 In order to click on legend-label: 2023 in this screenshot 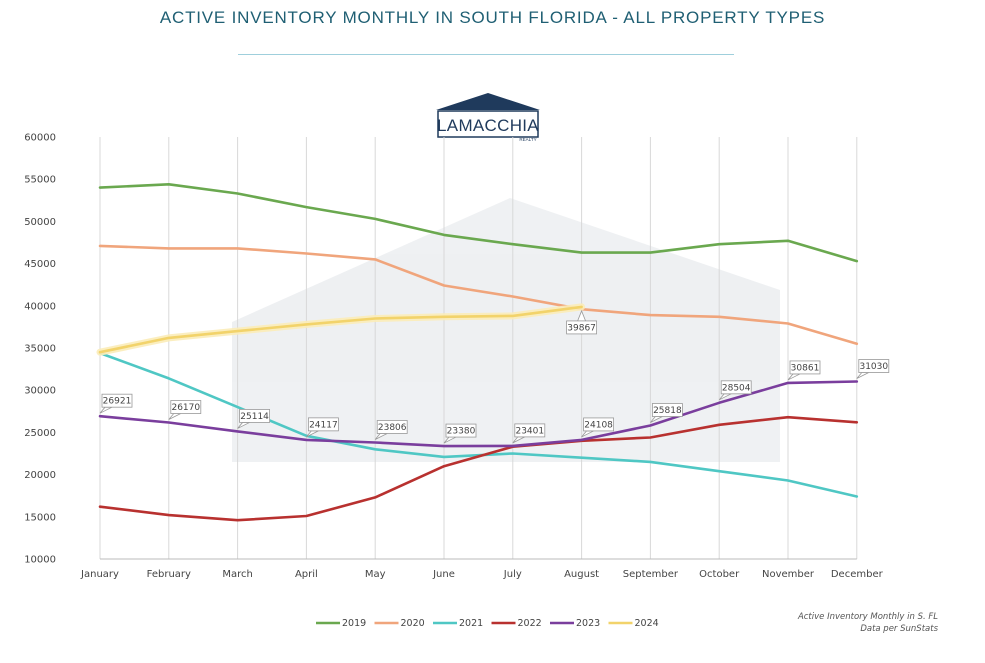, I will do `click(588, 623)`.